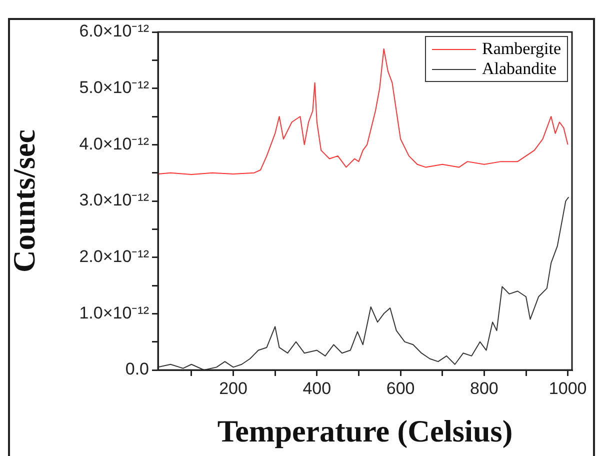 The height and width of the screenshot is (456, 596). I want to click on legend-label: Alabandite, so click(519, 69).